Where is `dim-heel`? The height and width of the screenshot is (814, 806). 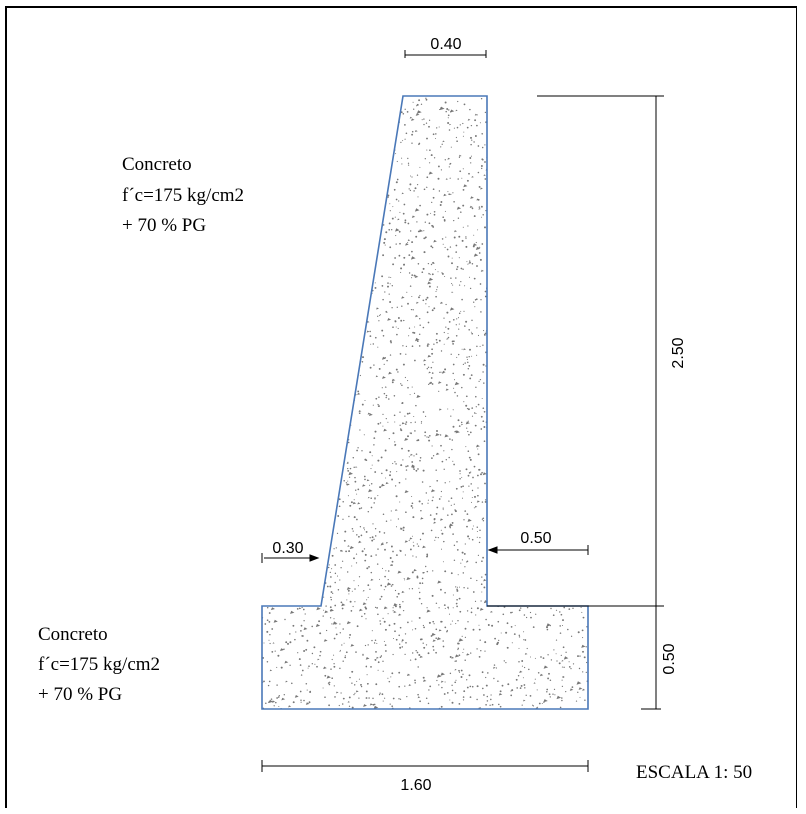
dim-heel is located at coordinates (538, 550).